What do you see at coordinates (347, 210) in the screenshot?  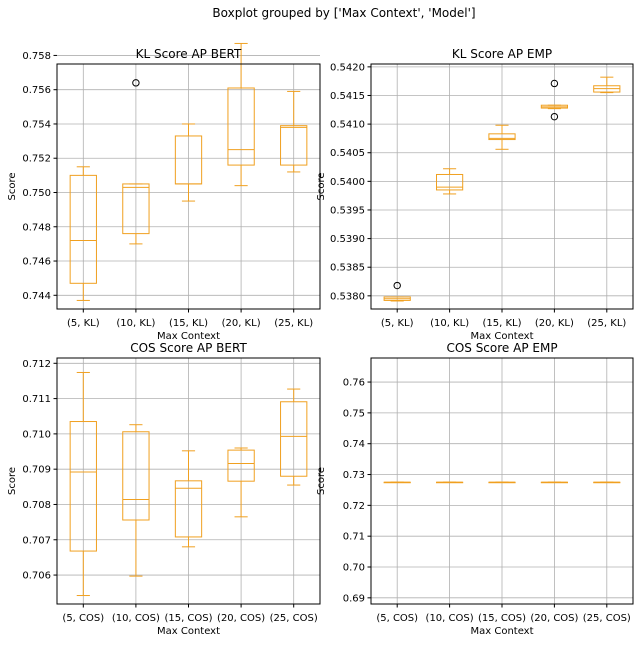 I see `y-tick-label: 0.5395` at bounding box center [347, 210].